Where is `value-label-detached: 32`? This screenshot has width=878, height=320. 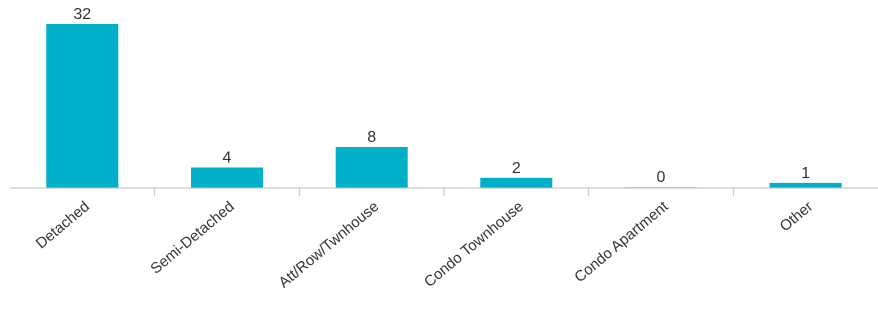
value-label-detached: 32 is located at coordinates (82, 14).